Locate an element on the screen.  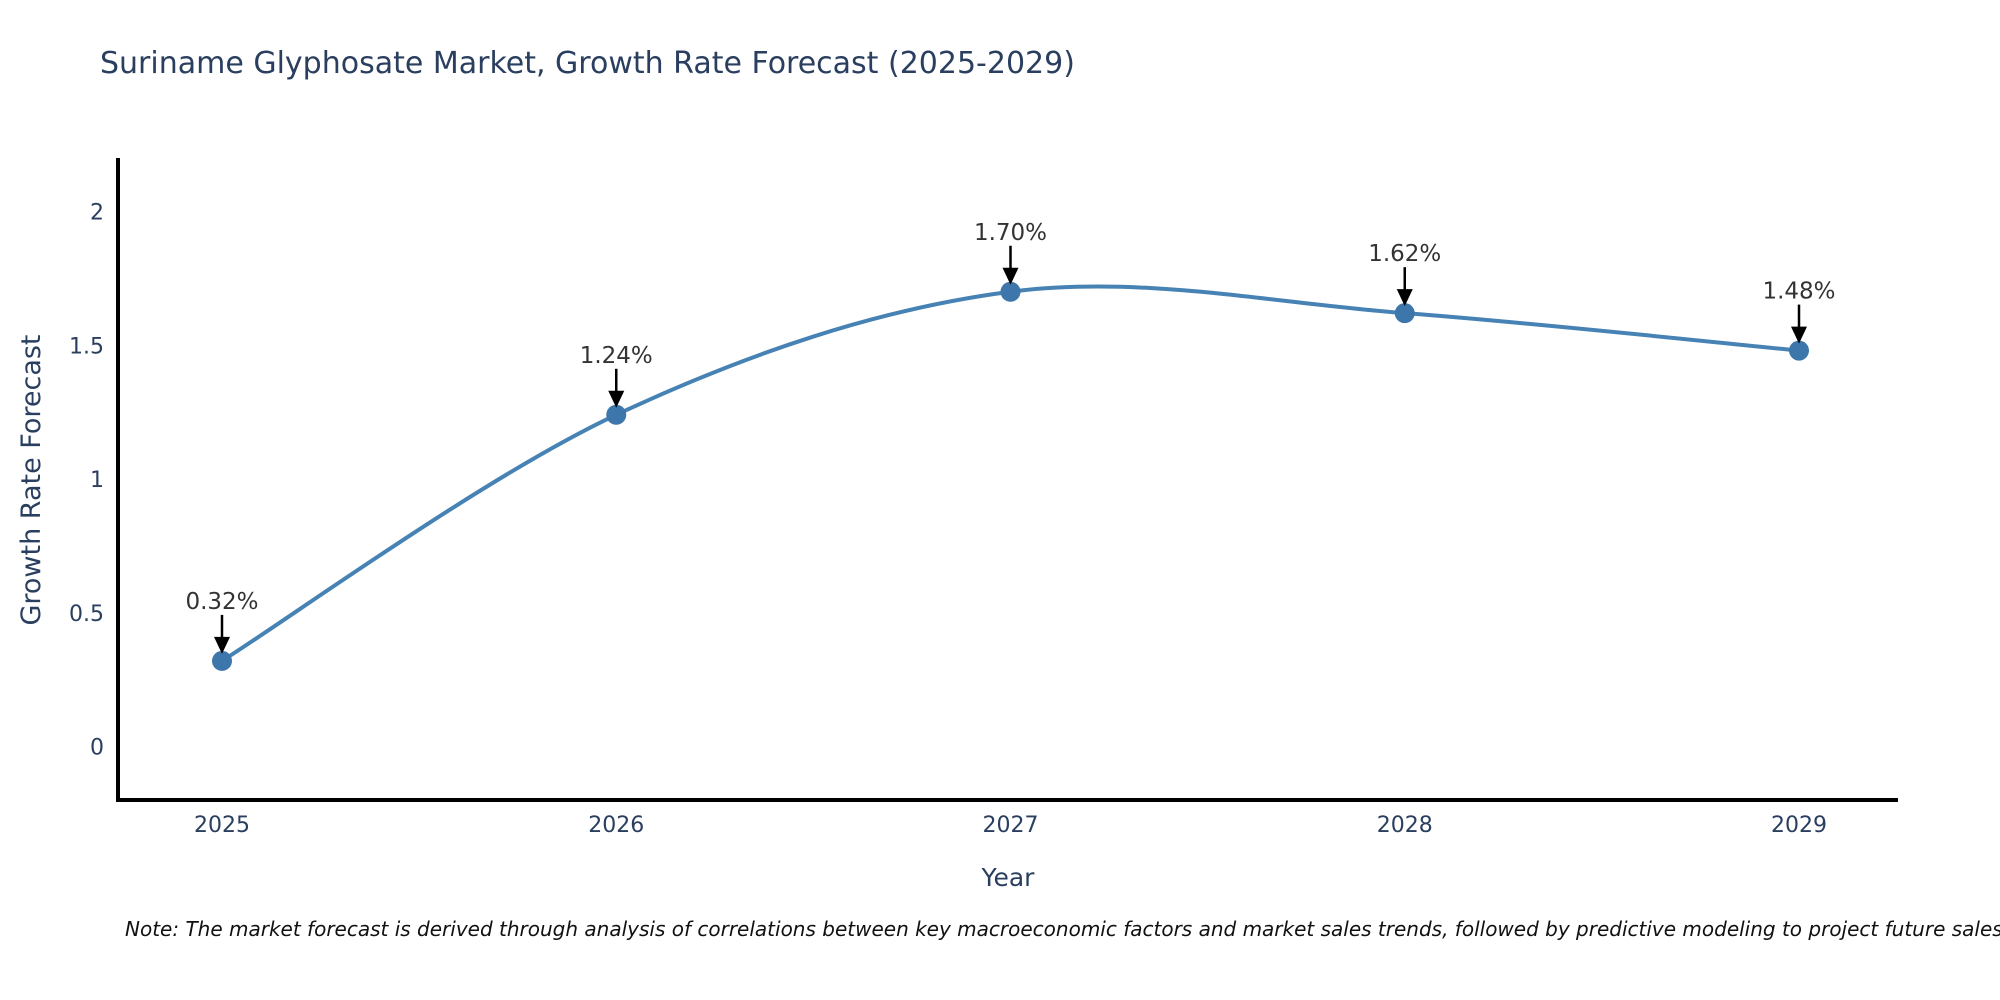
y-tick-label: 0 is located at coordinates (97, 748).